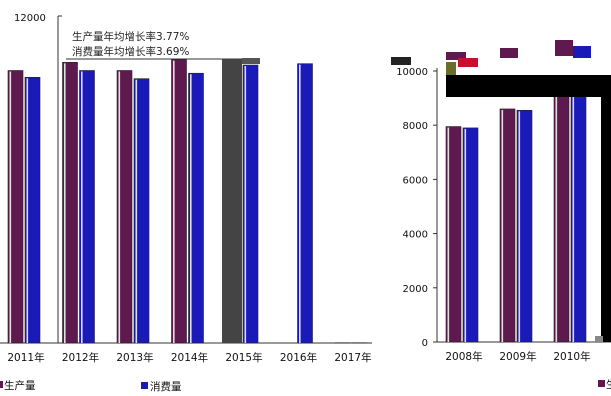 This screenshot has width=611, height=396. Describe the element at coordinates (80, 357) in the screenshot. I see `left-x-tick-label: 2012年` at that location.